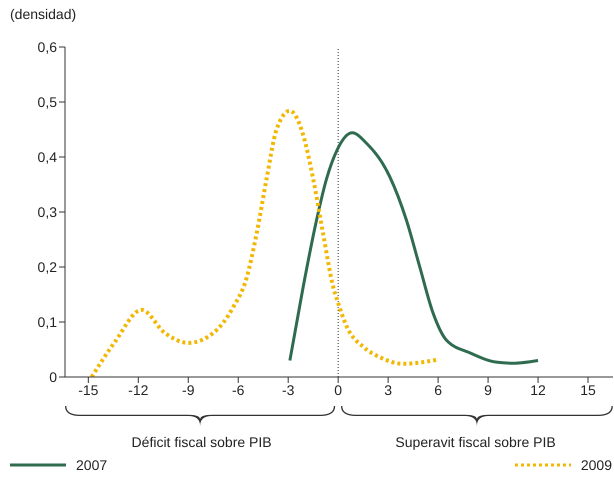  Describe the element at coordinates (48, 266) in the screenshot. I see `y-tick-label: 0,2` at that location.